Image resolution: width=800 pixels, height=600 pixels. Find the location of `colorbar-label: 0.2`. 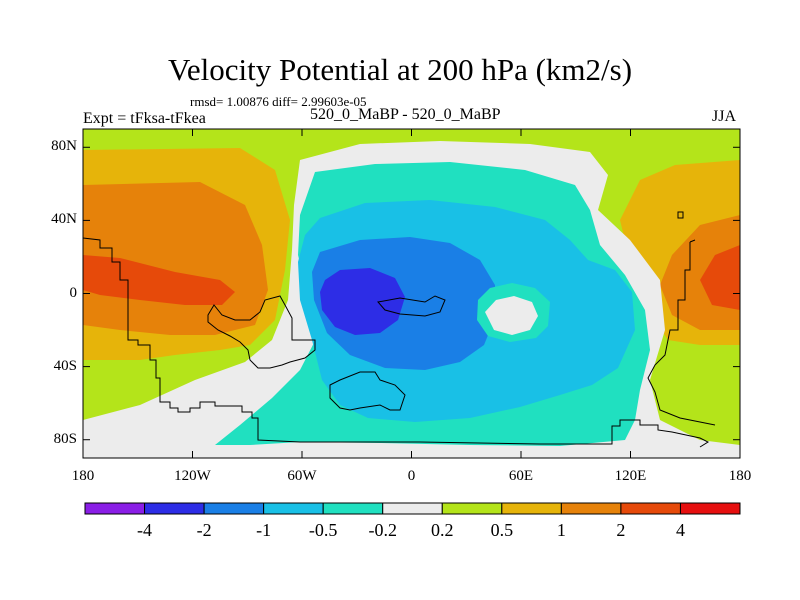

colorbar-label: 0.2 is located at coordinates (442, 530).